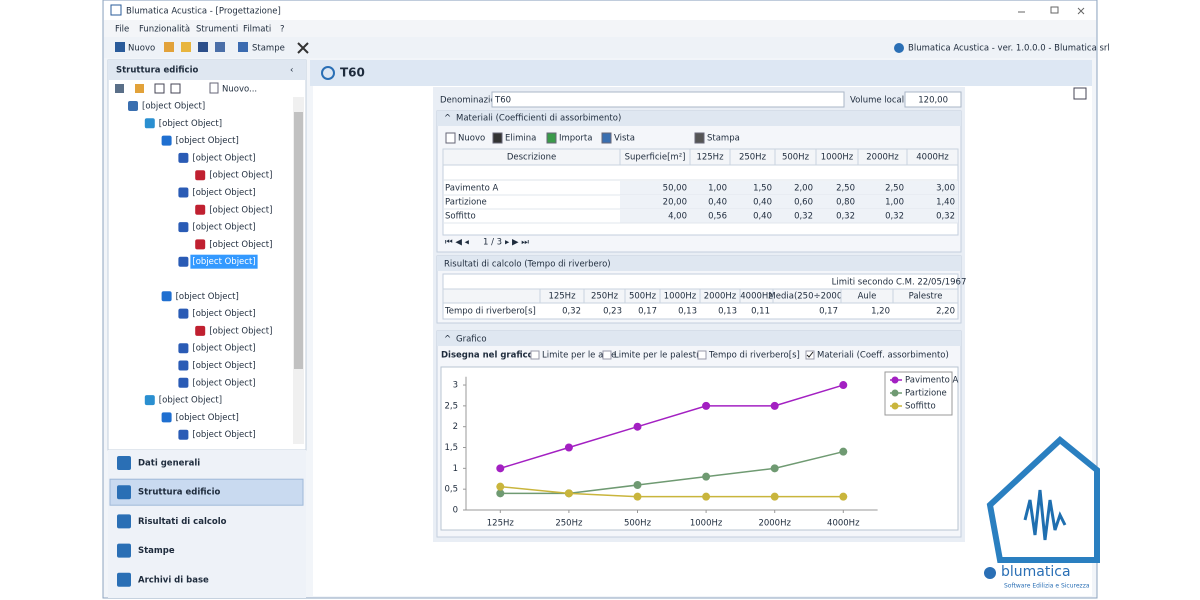 Image resolution: width=1200 pixels, height=600 pixels. What do you see at coordinates (920, 407) in the screenshot?
I see `legend-label: Soffitto` at bounding box center [920, 407].